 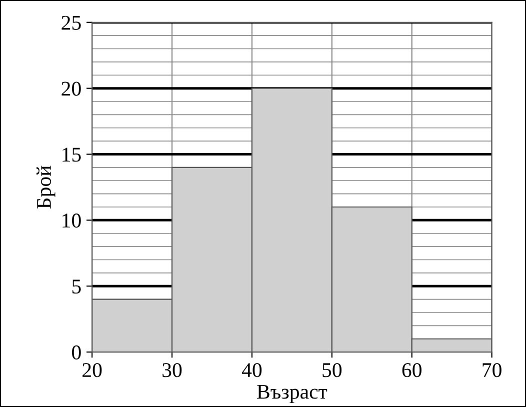 I want to click on x-tick-label: 50, so click(x=332, y=370).